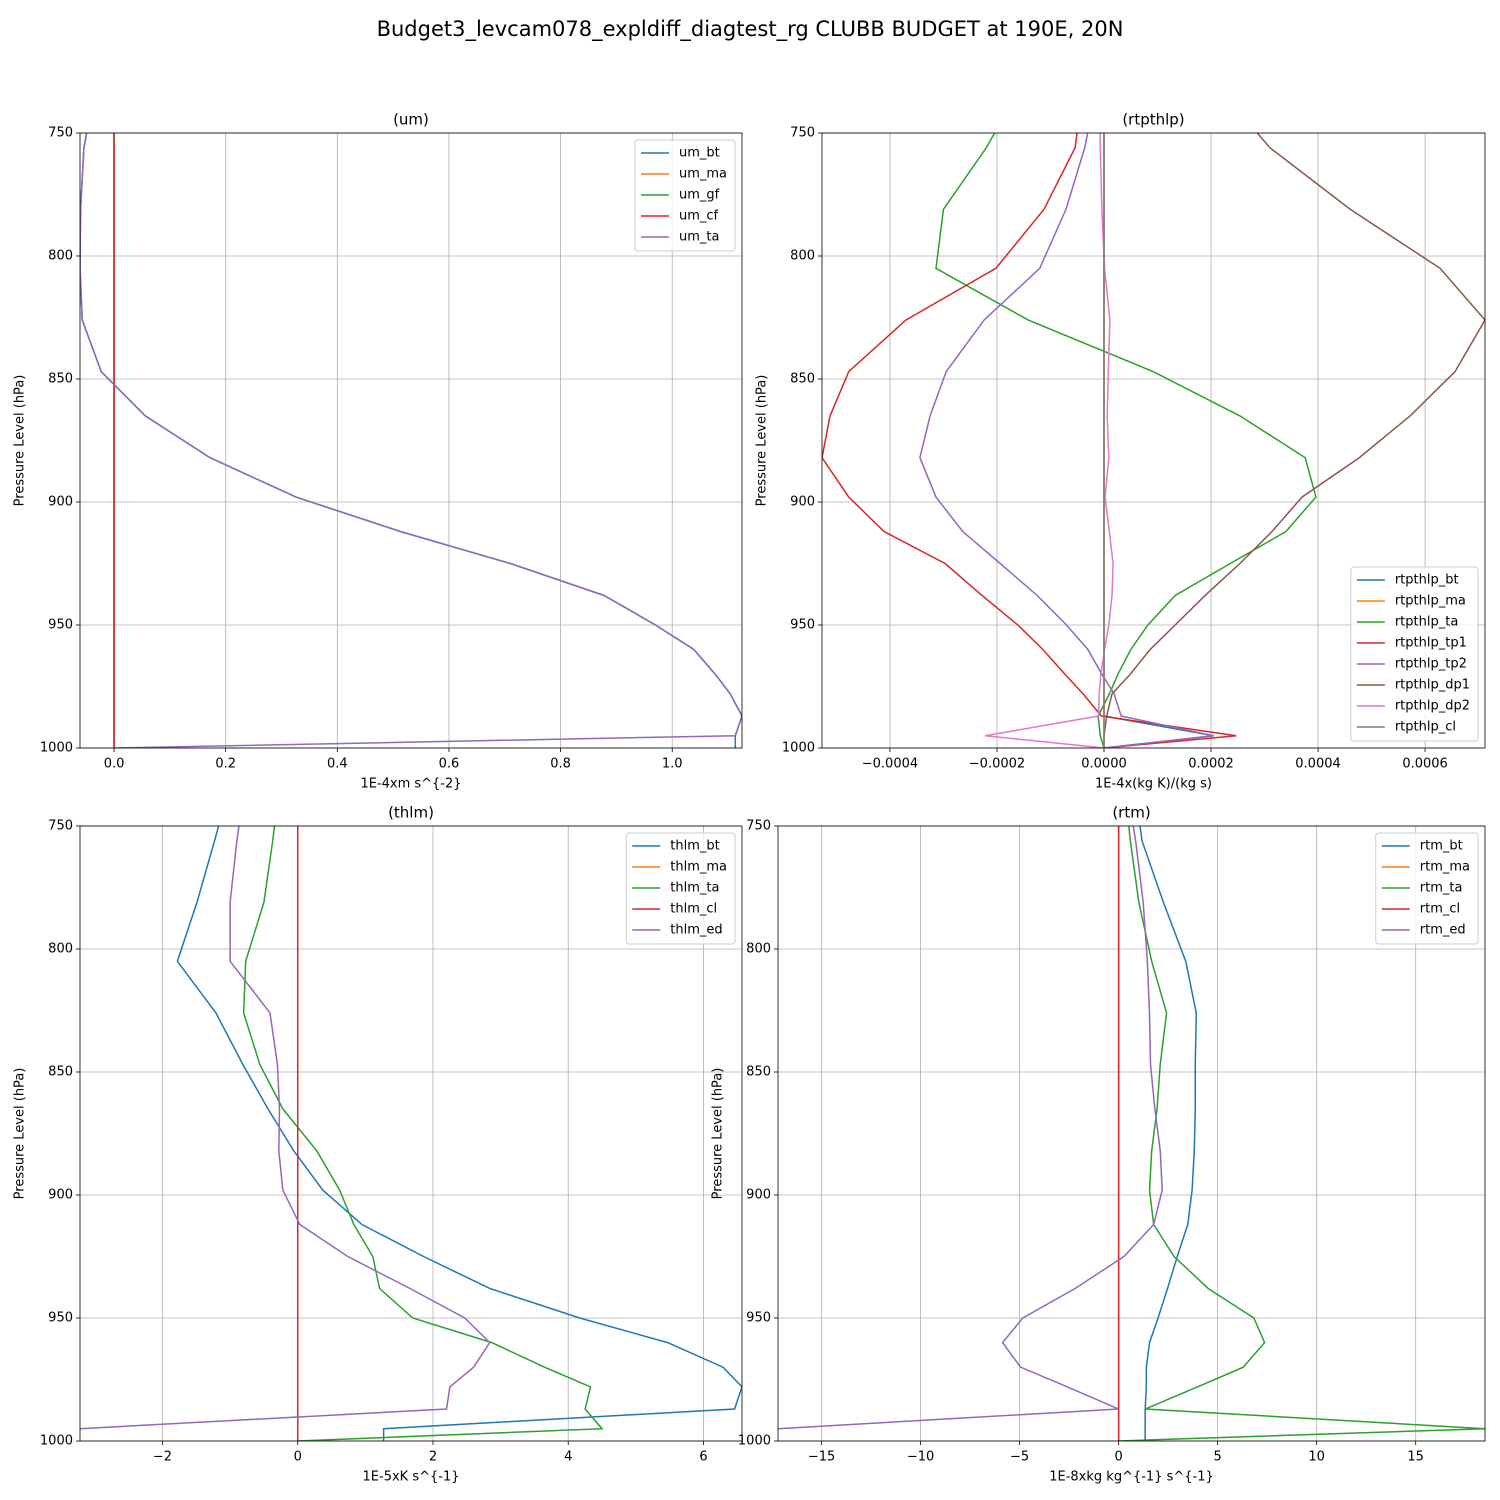 The height and width of the screenshot is (1500, 1500). Describe the element at coordinates (890, 764) in the screenshot. I see `x-tick-label: −0.0004` at that location.